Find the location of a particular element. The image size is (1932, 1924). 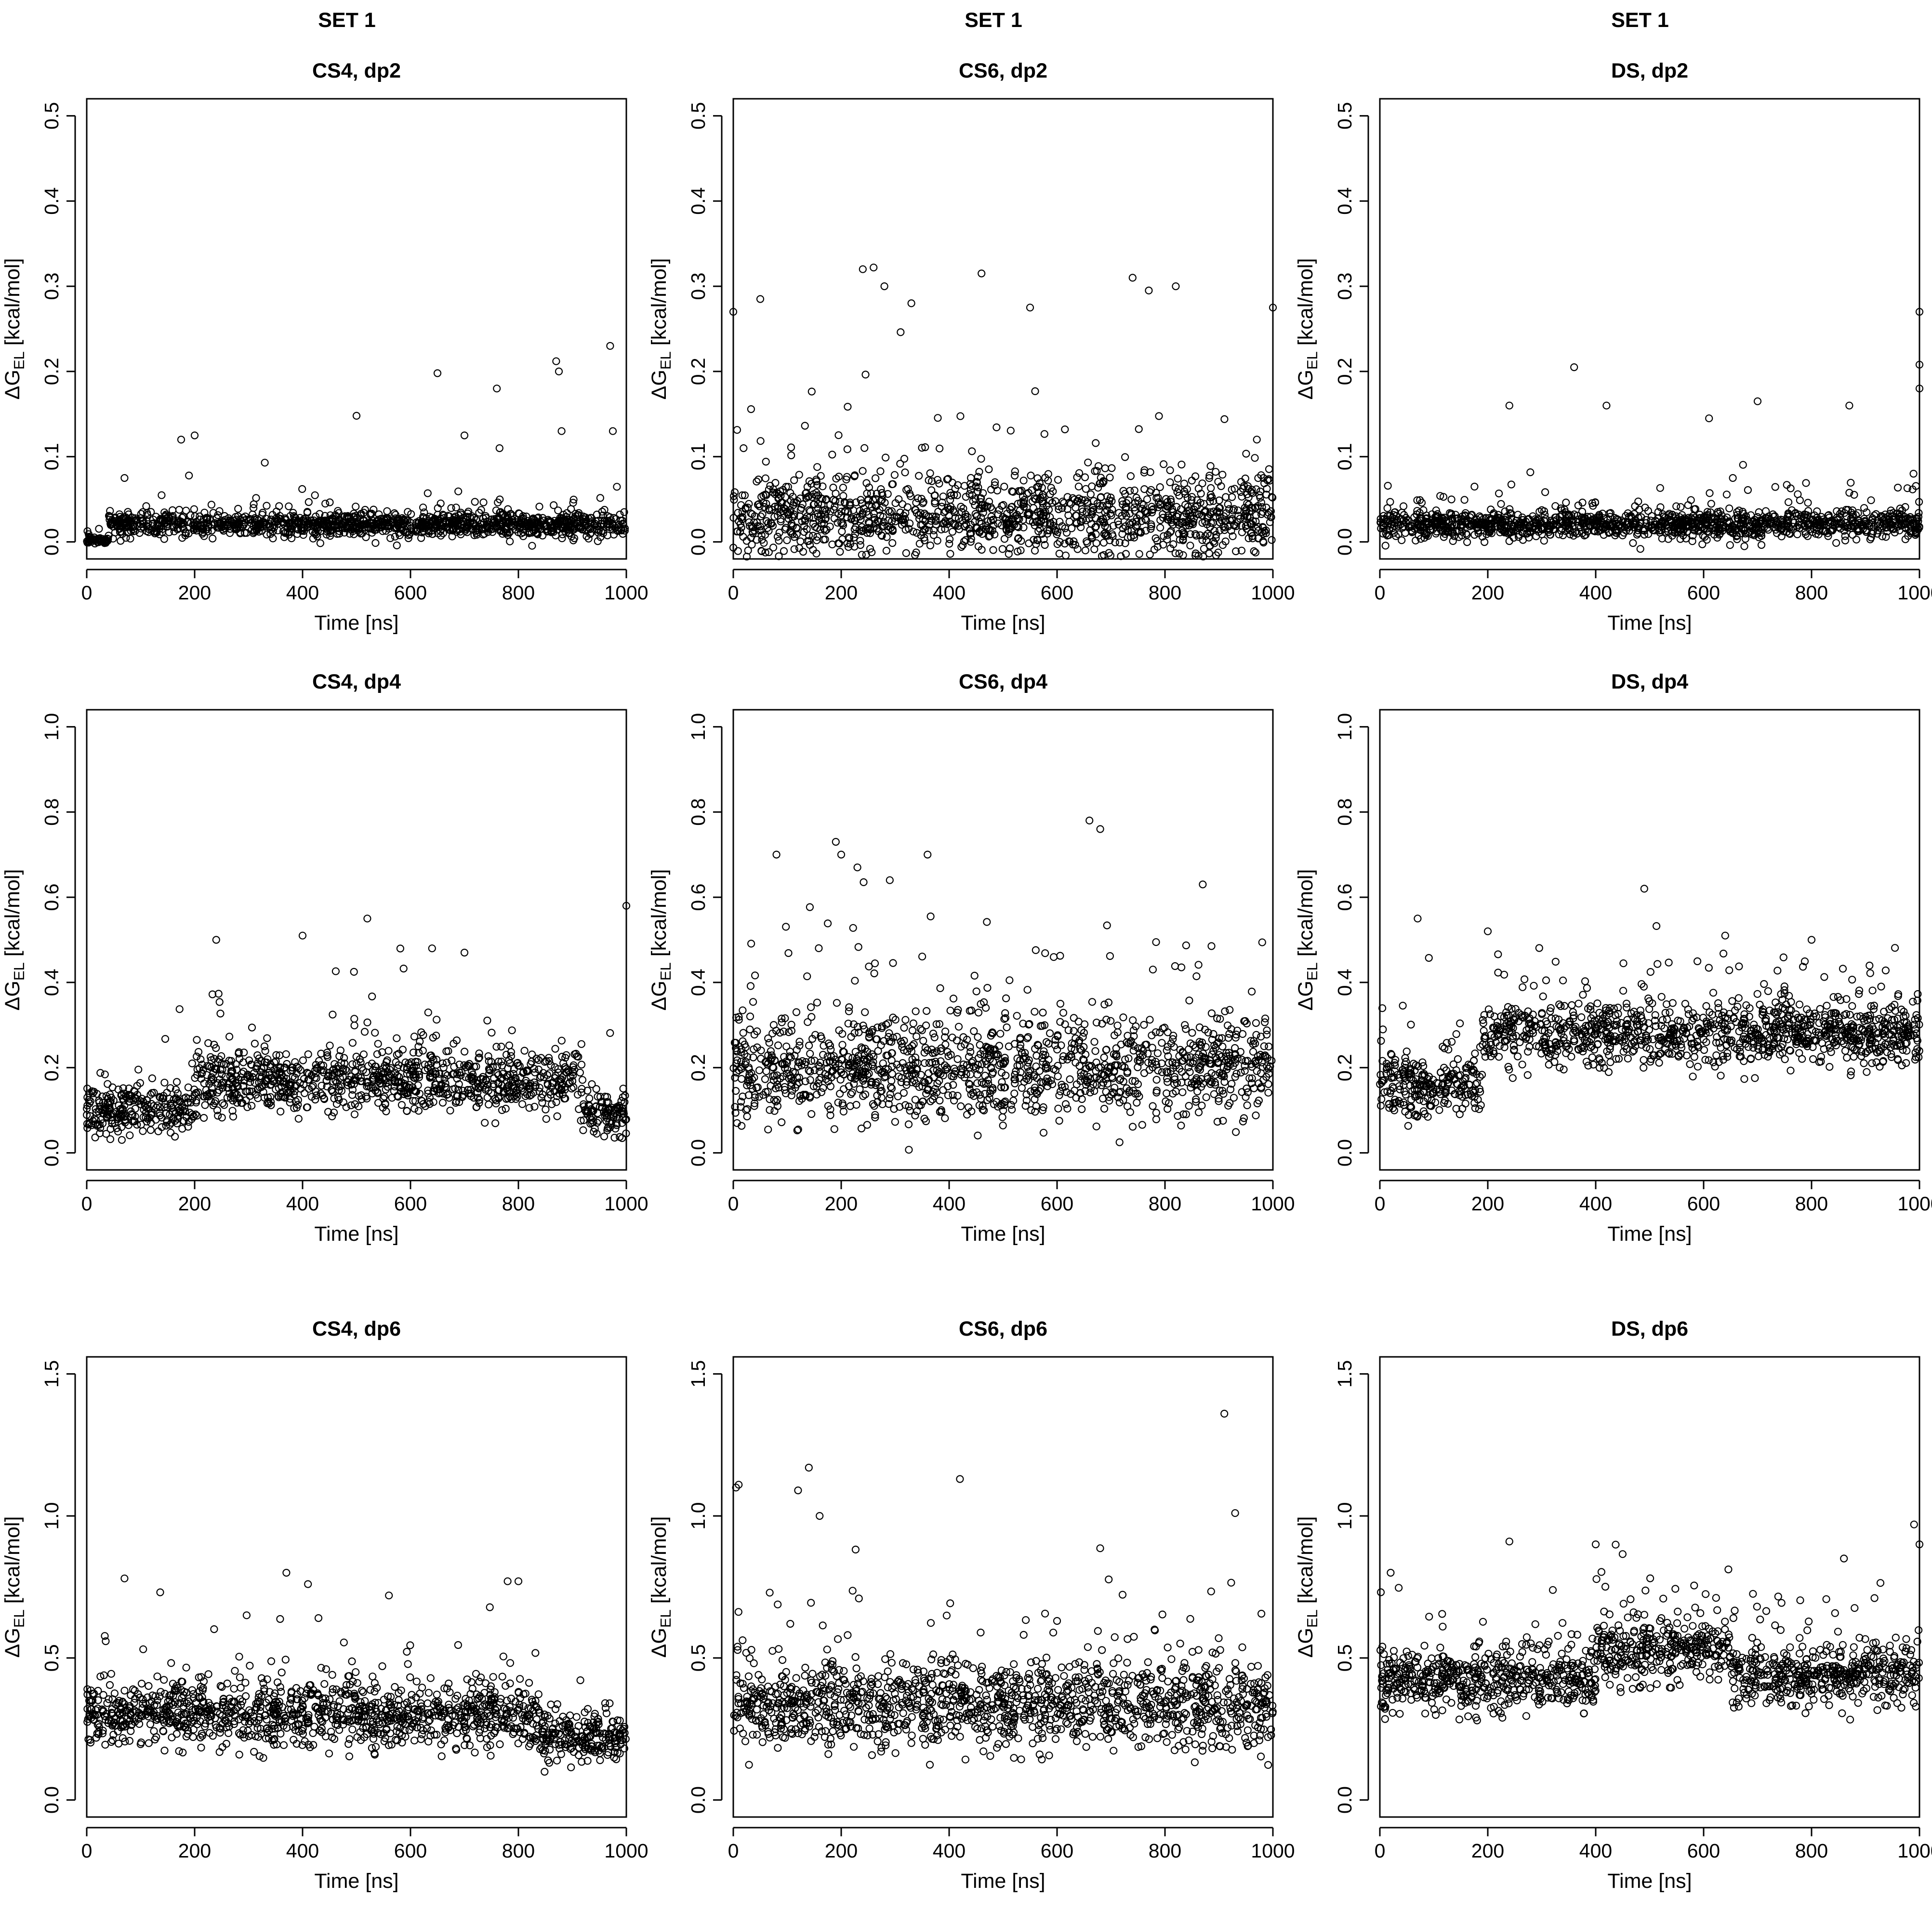

set-title-col1: SET 1 is located at coordinates (347, 21).